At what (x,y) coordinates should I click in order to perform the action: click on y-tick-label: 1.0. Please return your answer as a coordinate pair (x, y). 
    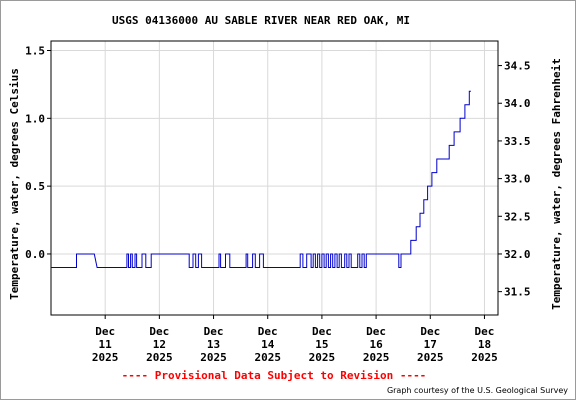
    Looking at the image, I should click on (35, 118).